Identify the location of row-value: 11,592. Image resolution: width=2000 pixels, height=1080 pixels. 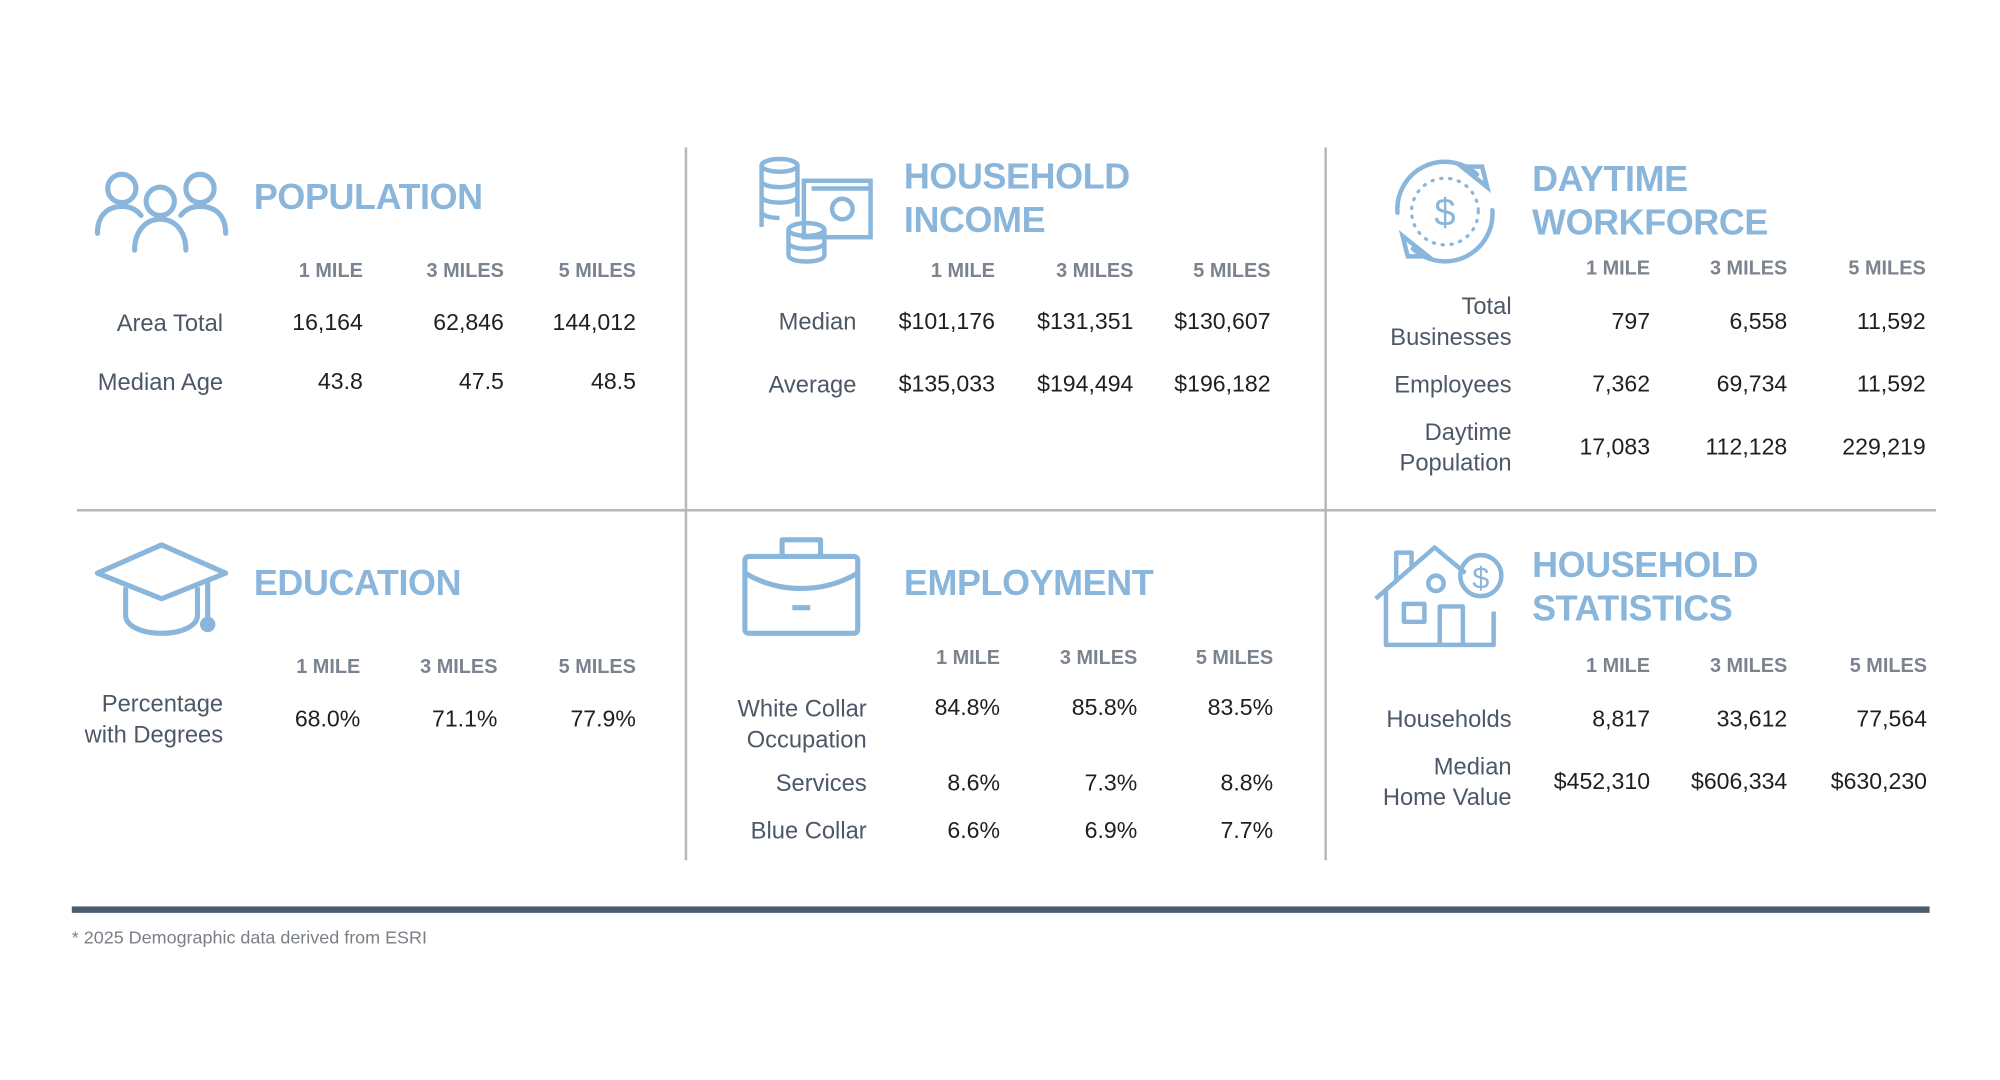
(1891, 321).